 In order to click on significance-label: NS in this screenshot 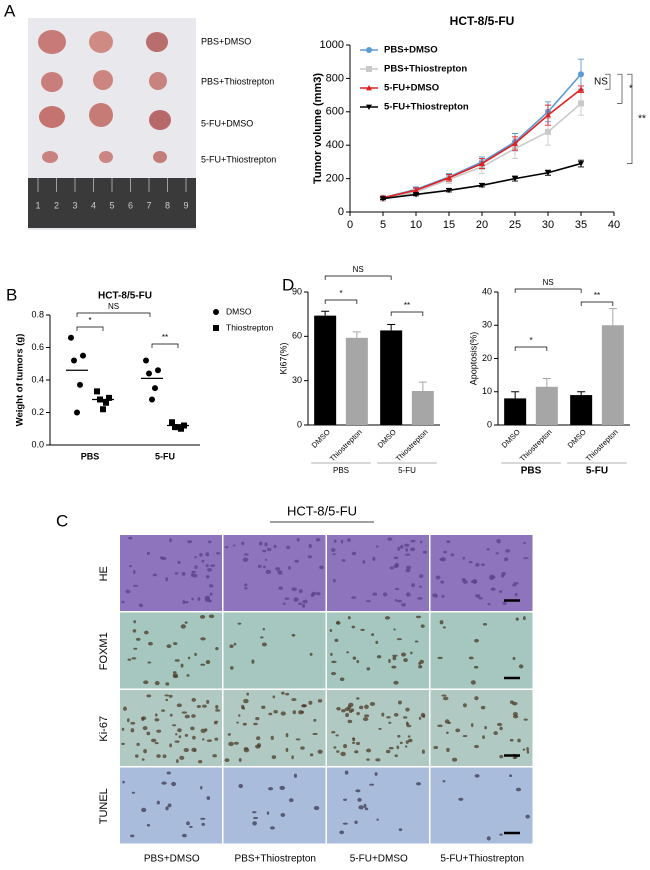, I will do `click(358, 269)`.